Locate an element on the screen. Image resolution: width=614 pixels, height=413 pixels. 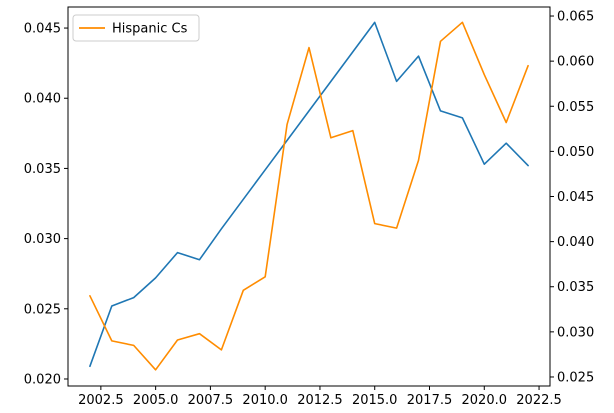
left-y-tick-label: 0.020 is located at coordinates (42, 379).